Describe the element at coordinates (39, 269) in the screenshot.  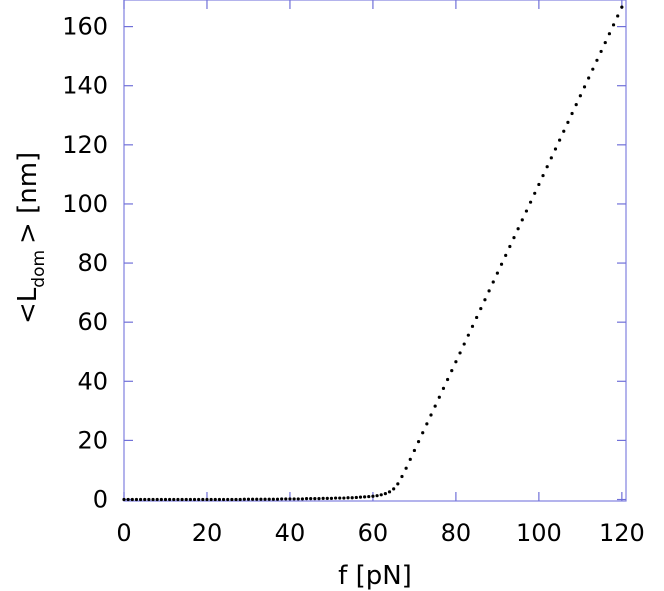
I see `y-axis-label-subscript: dom` at that location.